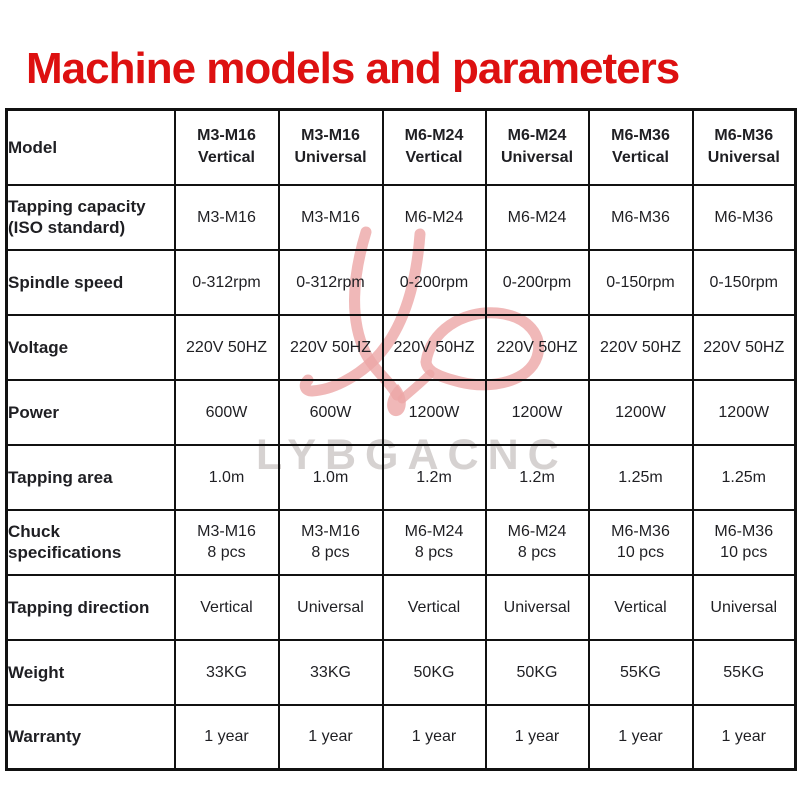 This screenshot has height=800, width=800. What do you see at coordinates (226, 136) in the screenshot?
I see `col-header-line1: M3-M16` at bounding box center [226, 136].